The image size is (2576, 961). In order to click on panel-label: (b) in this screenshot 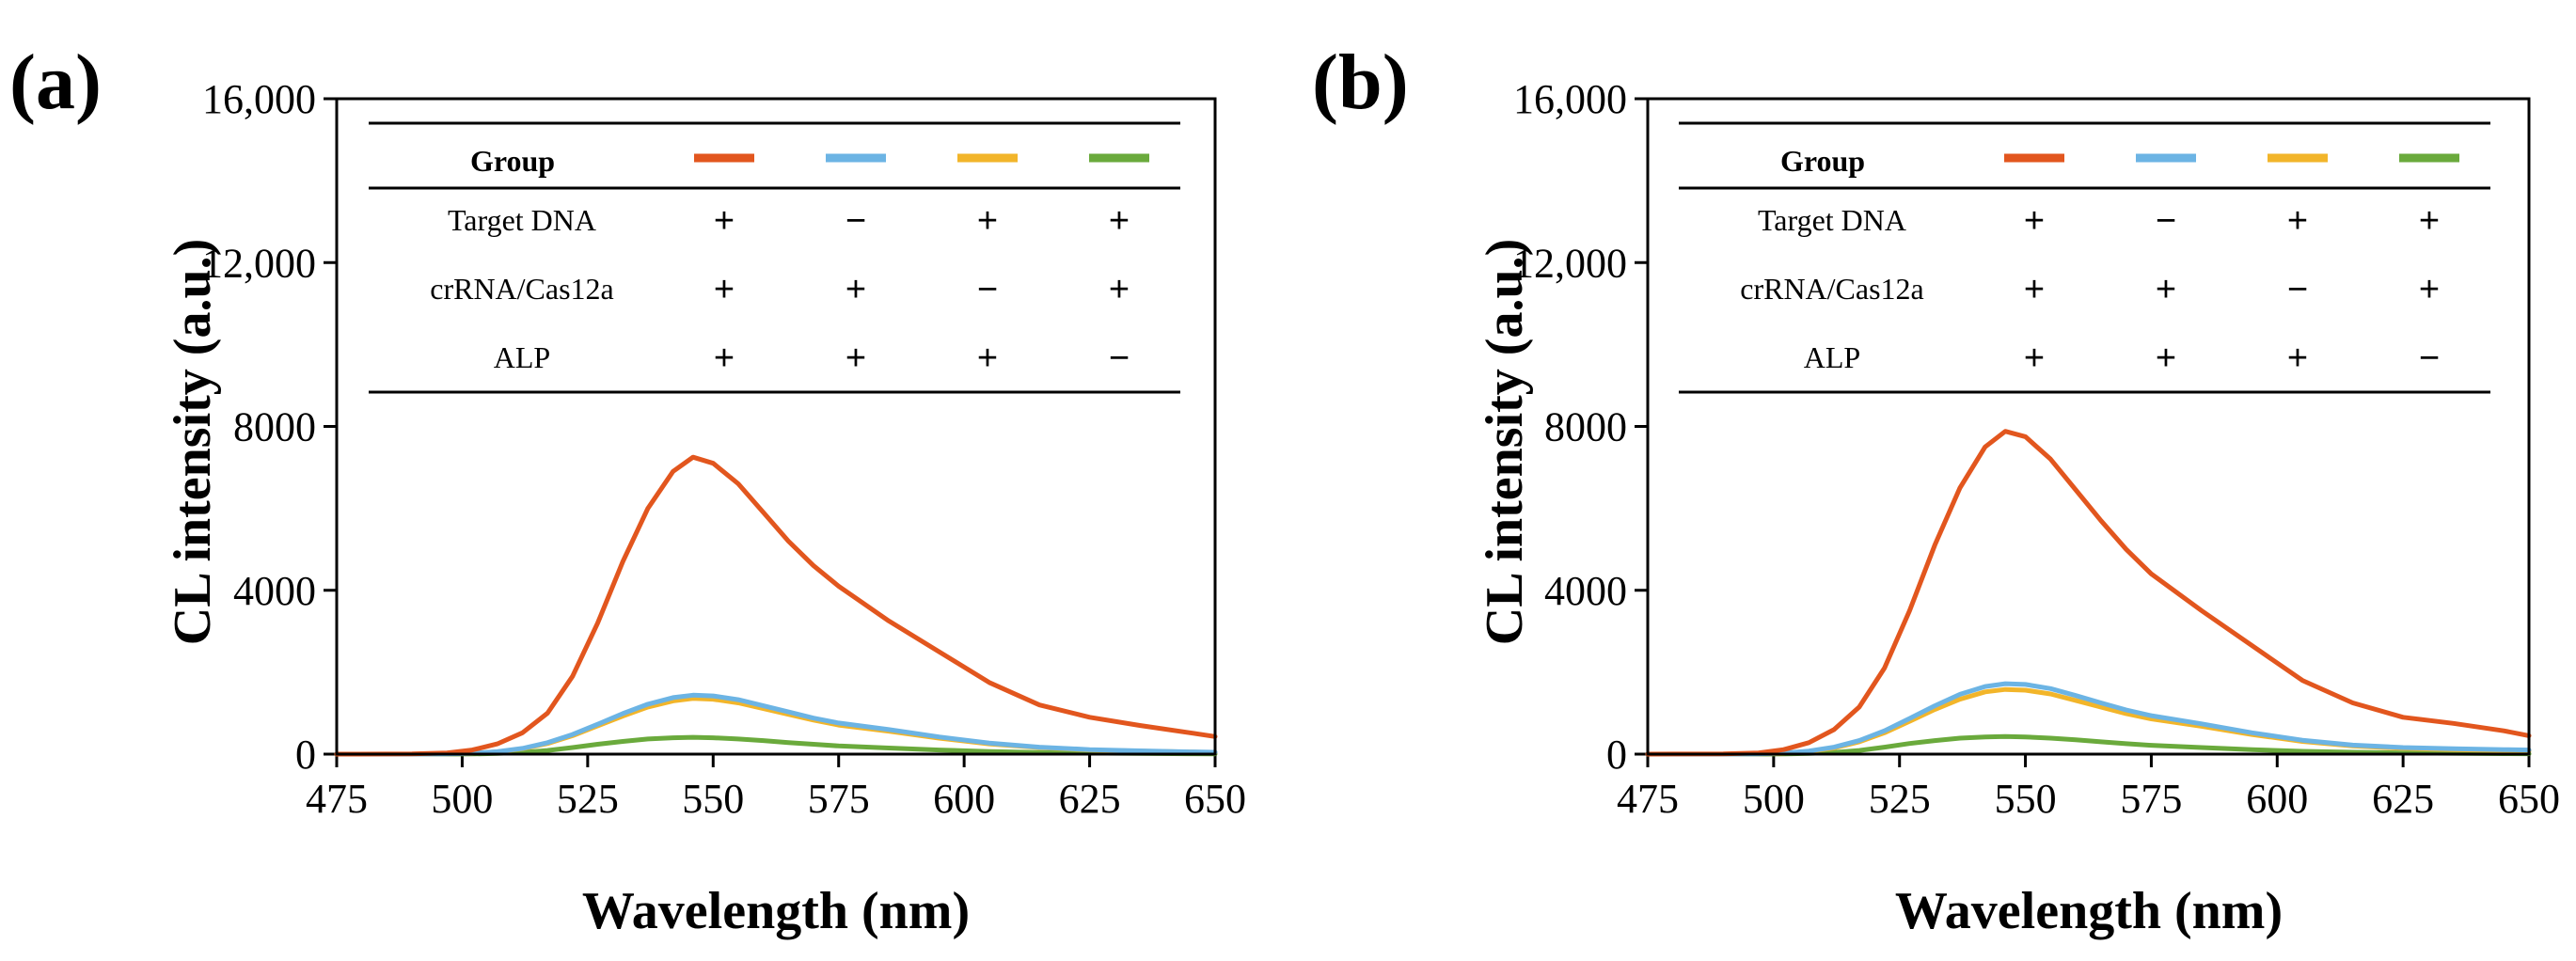, I will do `click(1360, 83)`.